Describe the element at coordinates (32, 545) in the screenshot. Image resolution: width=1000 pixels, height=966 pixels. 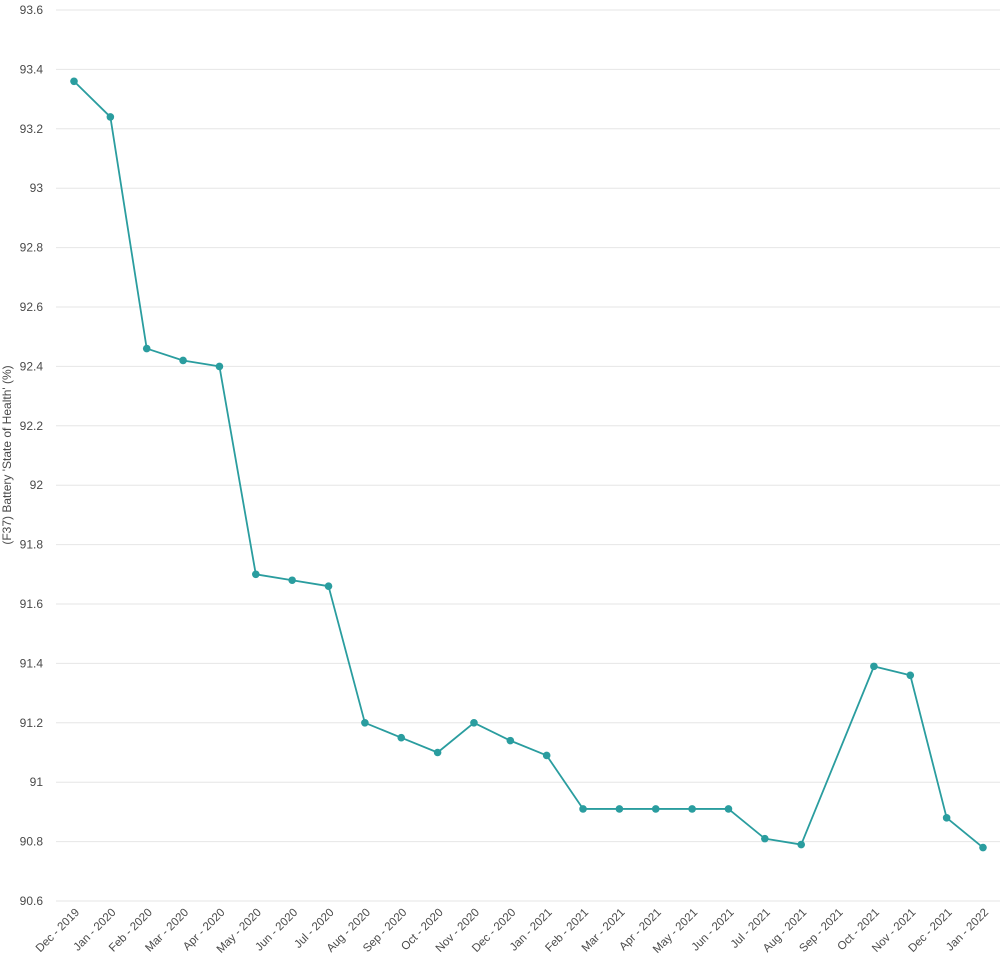
I see `y-tick-label: 91.8` at that location.